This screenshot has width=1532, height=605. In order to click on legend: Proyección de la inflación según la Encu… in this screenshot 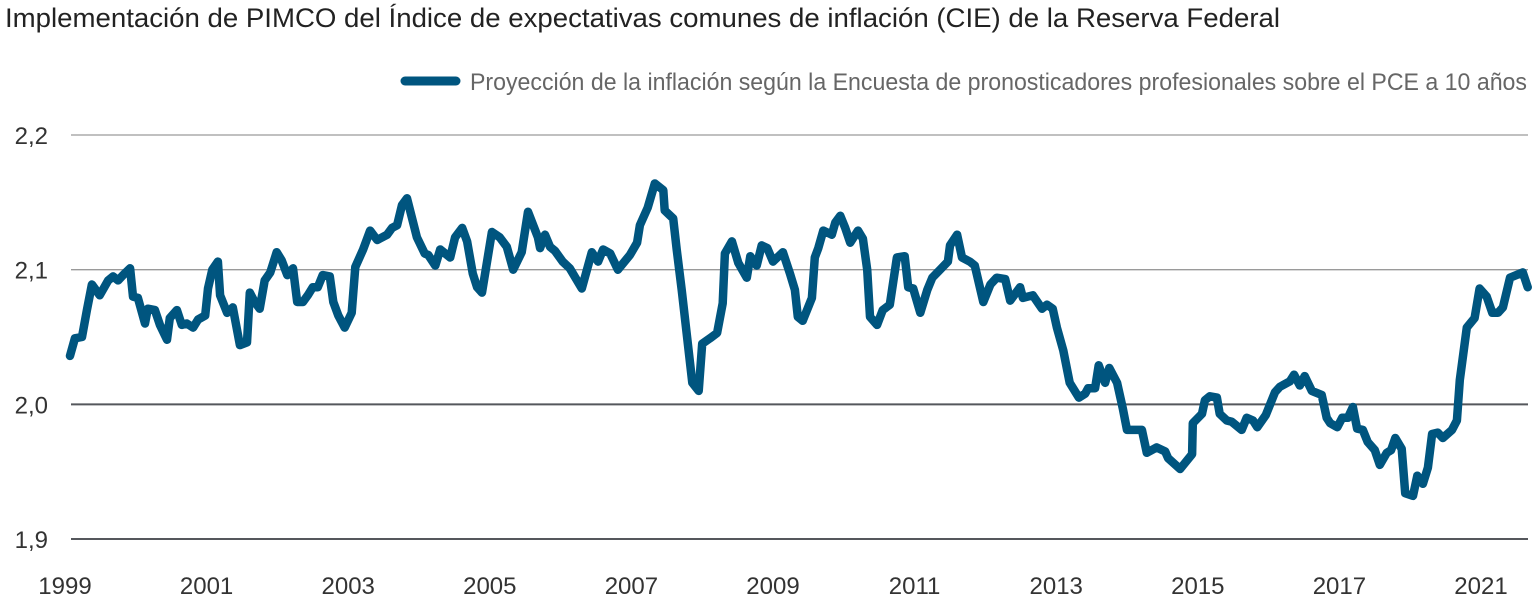, I will do `click(966, 82)`.